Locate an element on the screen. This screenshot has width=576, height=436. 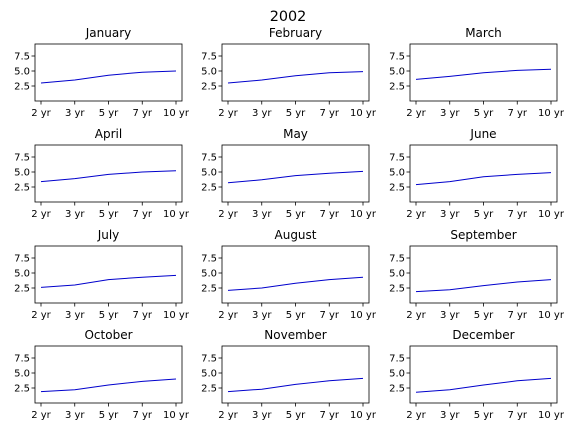
subplot-title: October is located at coordinates (108, 335).